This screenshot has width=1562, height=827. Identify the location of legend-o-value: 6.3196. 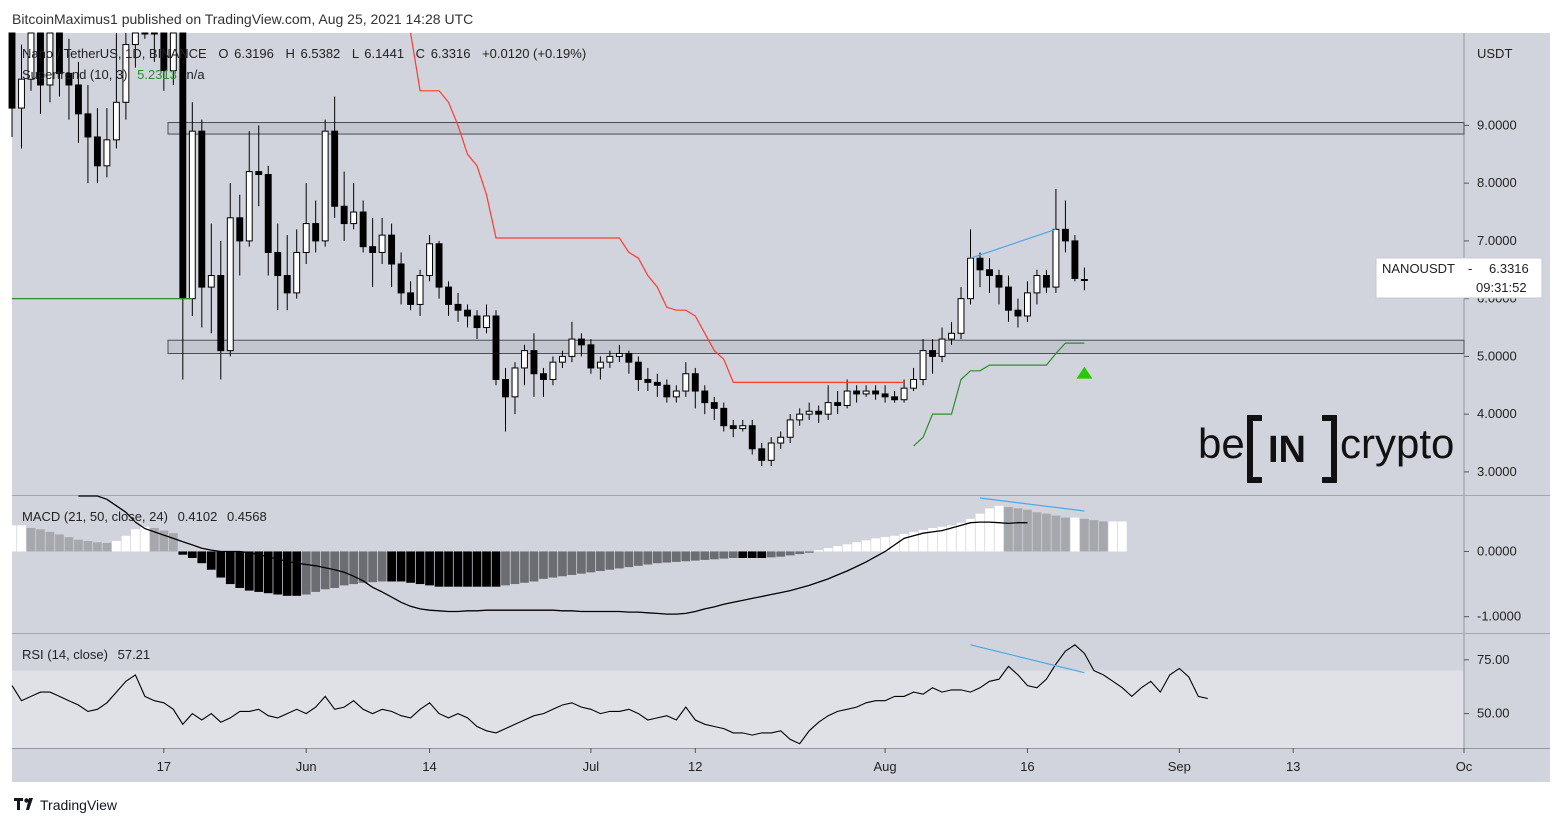
(254, 53).